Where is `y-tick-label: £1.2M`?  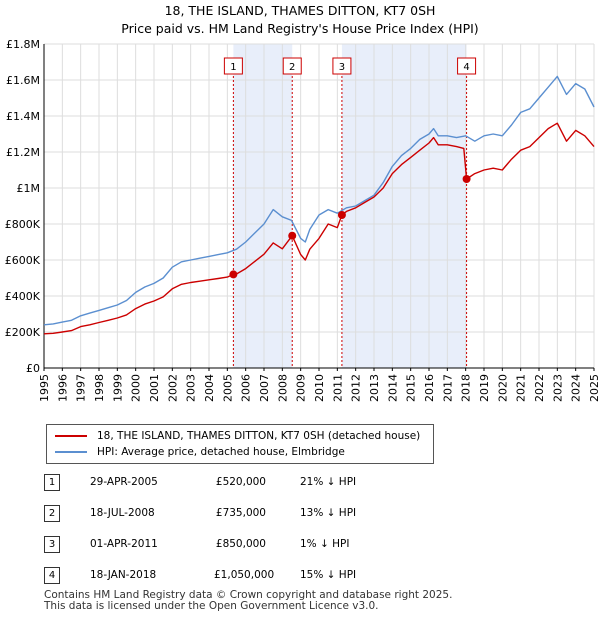
y-tick-label: £1.2M is located at coordinates (23, 152).